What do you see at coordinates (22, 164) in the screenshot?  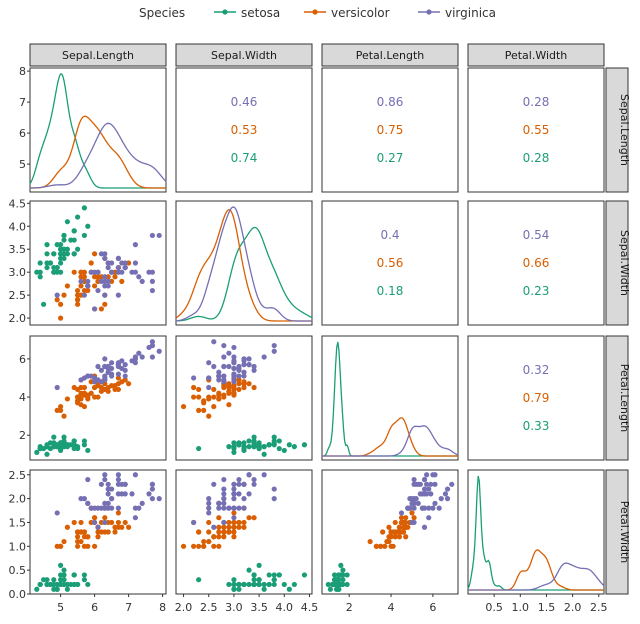 I see `ytick-label-sepal-length-5: 5` at bounding box center [22, 164].